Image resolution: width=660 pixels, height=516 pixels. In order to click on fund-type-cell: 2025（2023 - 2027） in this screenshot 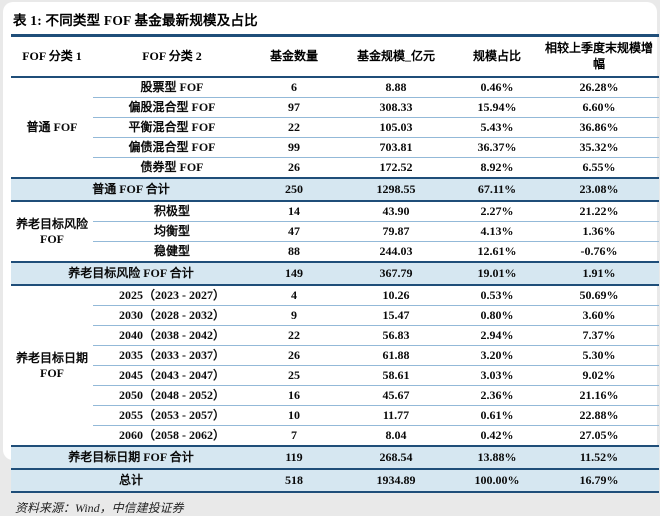, I will do `click(172, 295)`.